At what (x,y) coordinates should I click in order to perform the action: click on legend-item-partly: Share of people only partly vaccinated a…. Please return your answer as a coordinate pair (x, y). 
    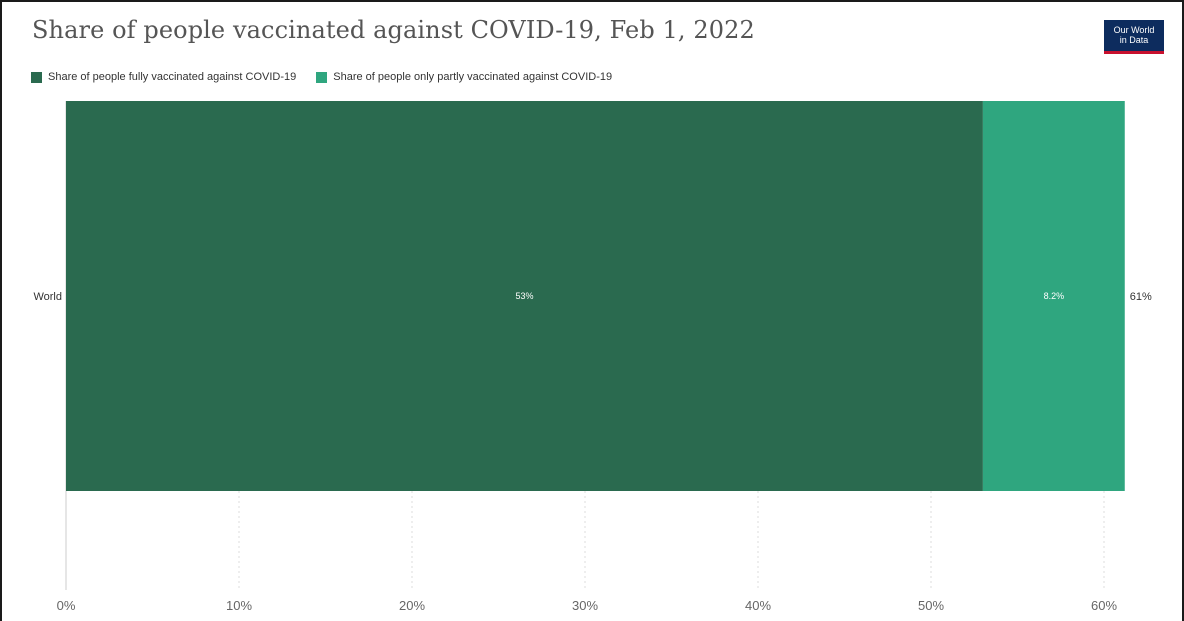
    Looking at the image, I should click on (464, 77).